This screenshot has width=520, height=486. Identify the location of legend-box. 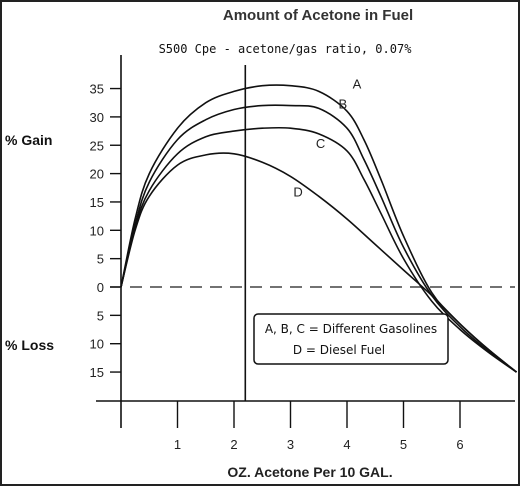
(351, 339).